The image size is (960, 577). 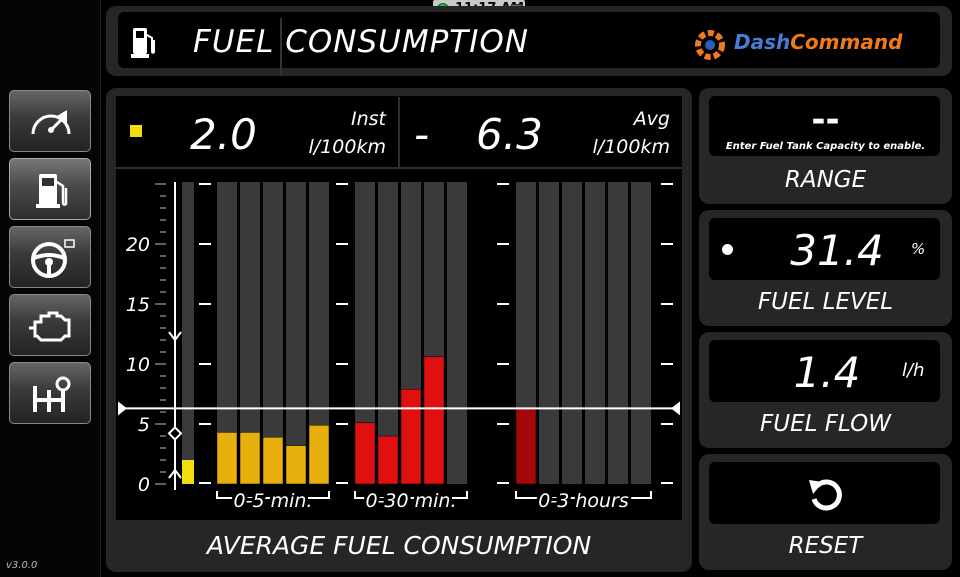 I want to click on sidebar-item-dashboard, so click(x=50, y=121).